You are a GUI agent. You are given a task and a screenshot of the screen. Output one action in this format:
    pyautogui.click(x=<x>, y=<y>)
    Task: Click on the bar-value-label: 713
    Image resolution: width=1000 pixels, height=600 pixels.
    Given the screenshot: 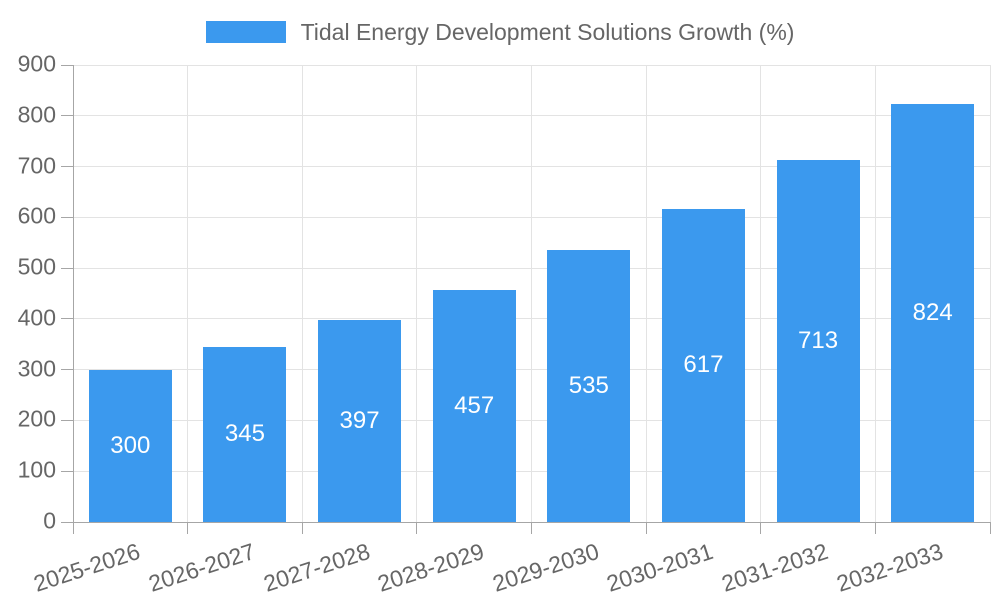 What is the action you would take?
    pyautogui.click(x=818, y=340)
    